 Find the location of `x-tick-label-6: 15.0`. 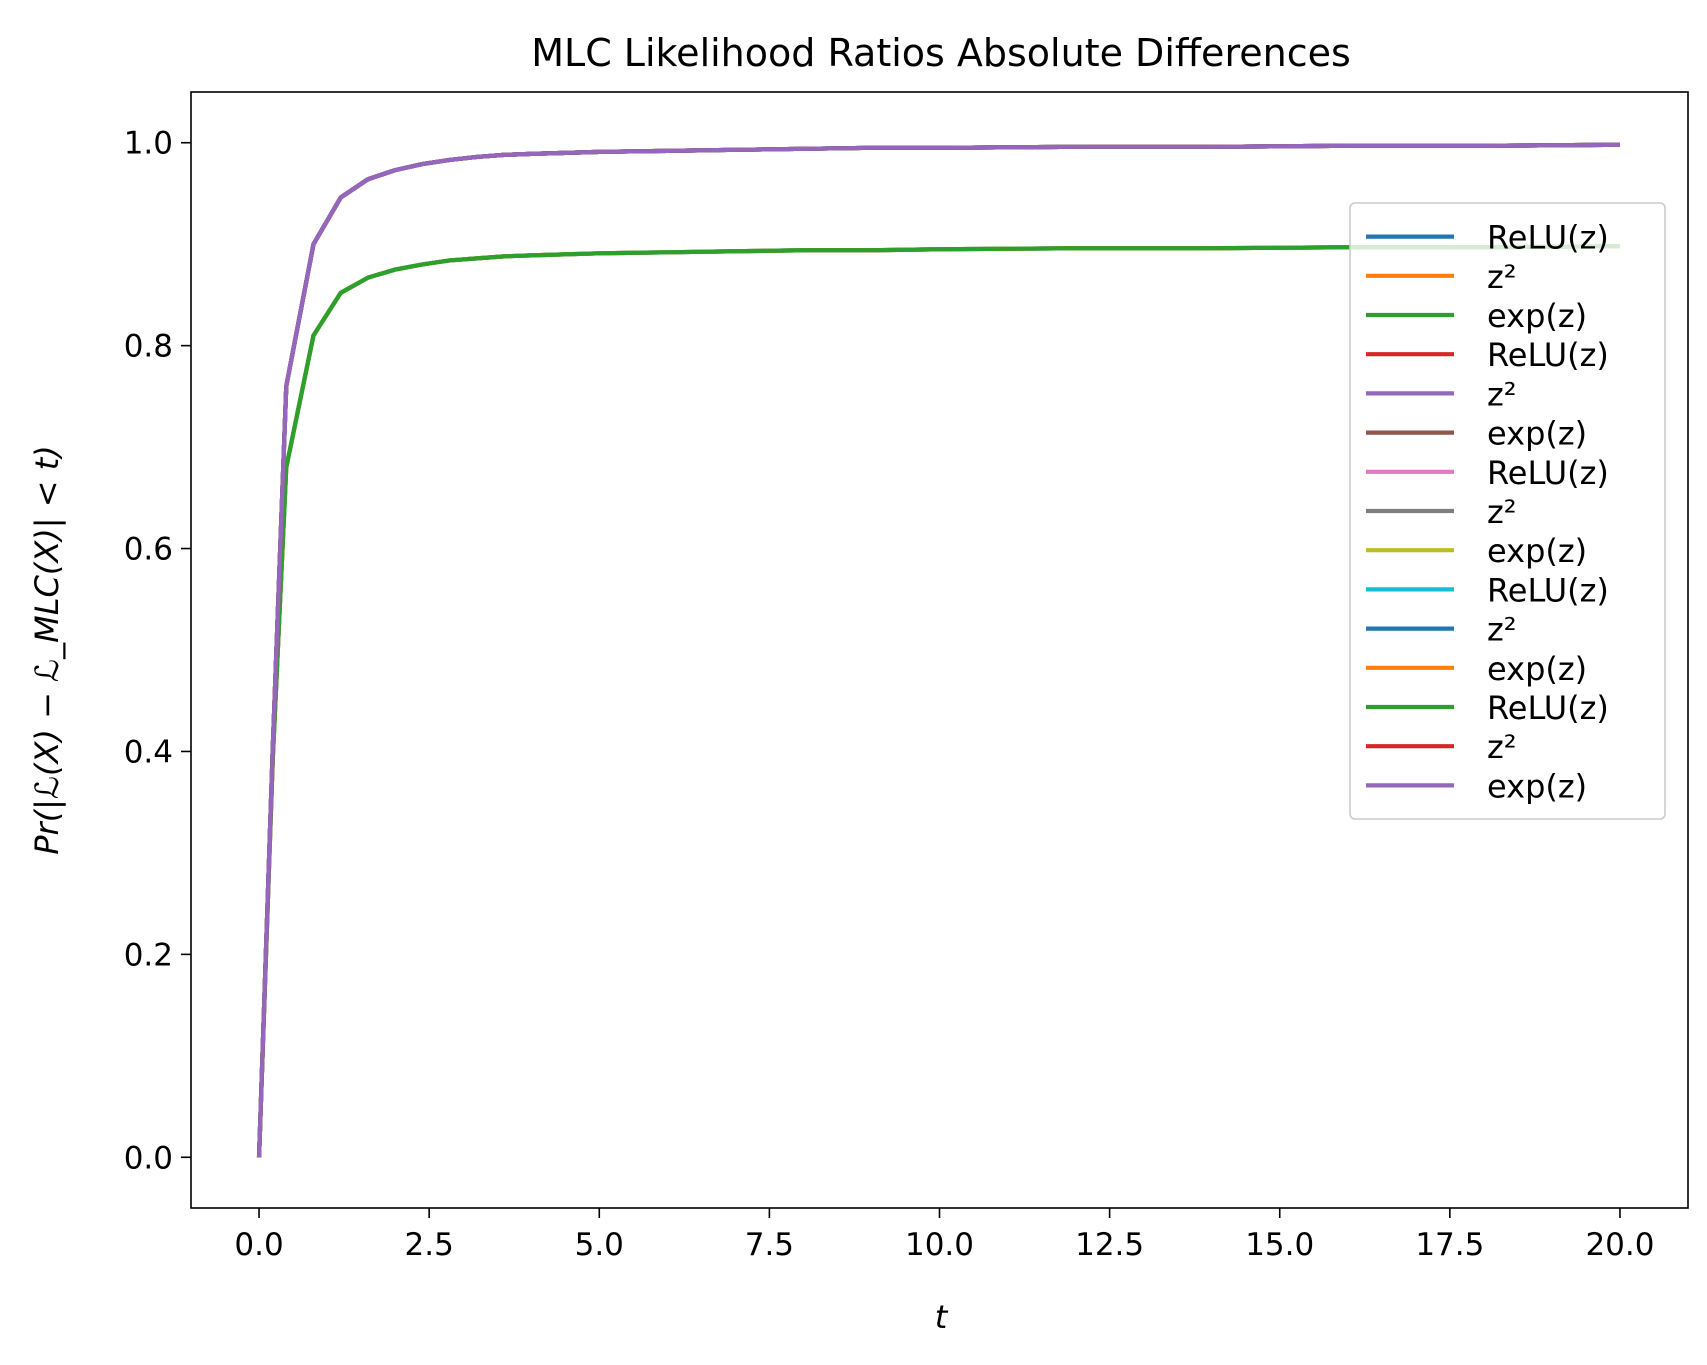

x-tick-label-6: 15.0 is located at coordinates (1279, 1245).